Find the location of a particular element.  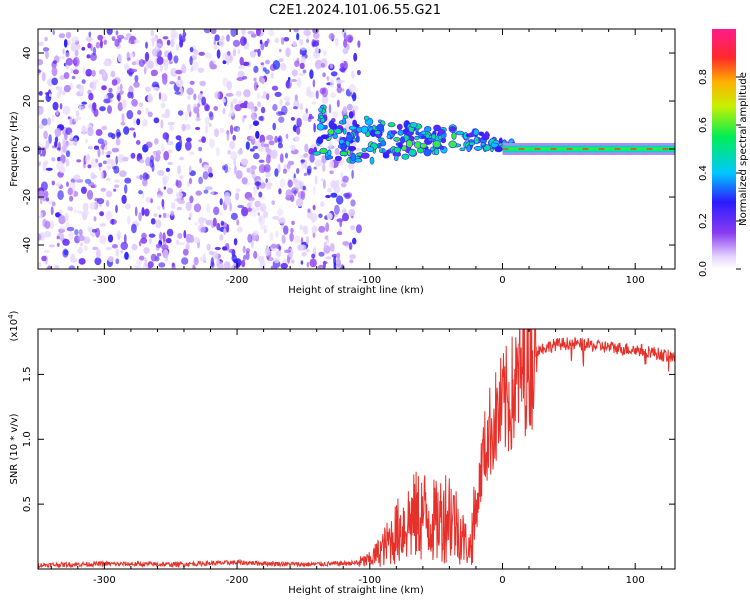

colorbar-tick-label: 0.6 is located at coordinates (703, 125).